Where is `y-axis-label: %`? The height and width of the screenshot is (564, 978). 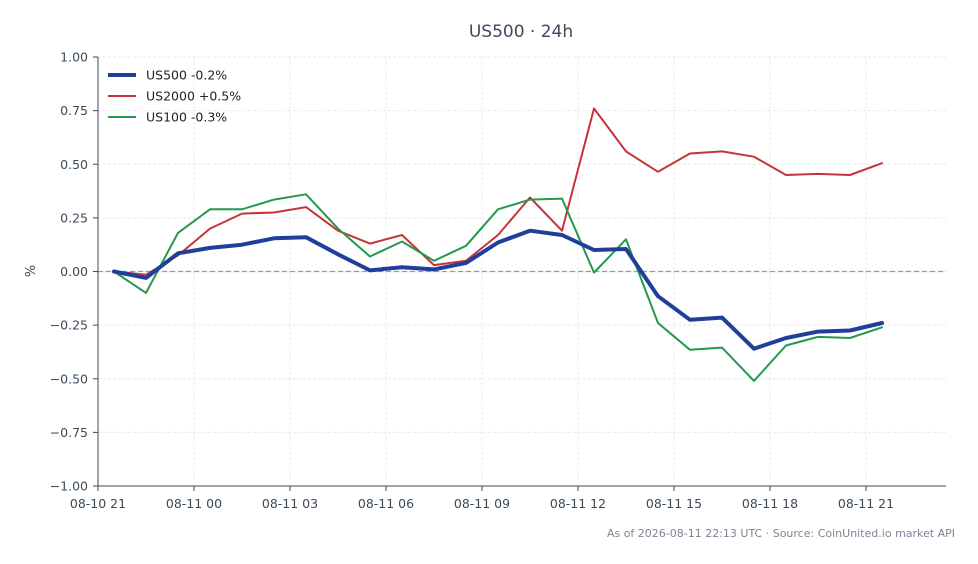 y-axis-label: % is located at coordinates (31, 271).